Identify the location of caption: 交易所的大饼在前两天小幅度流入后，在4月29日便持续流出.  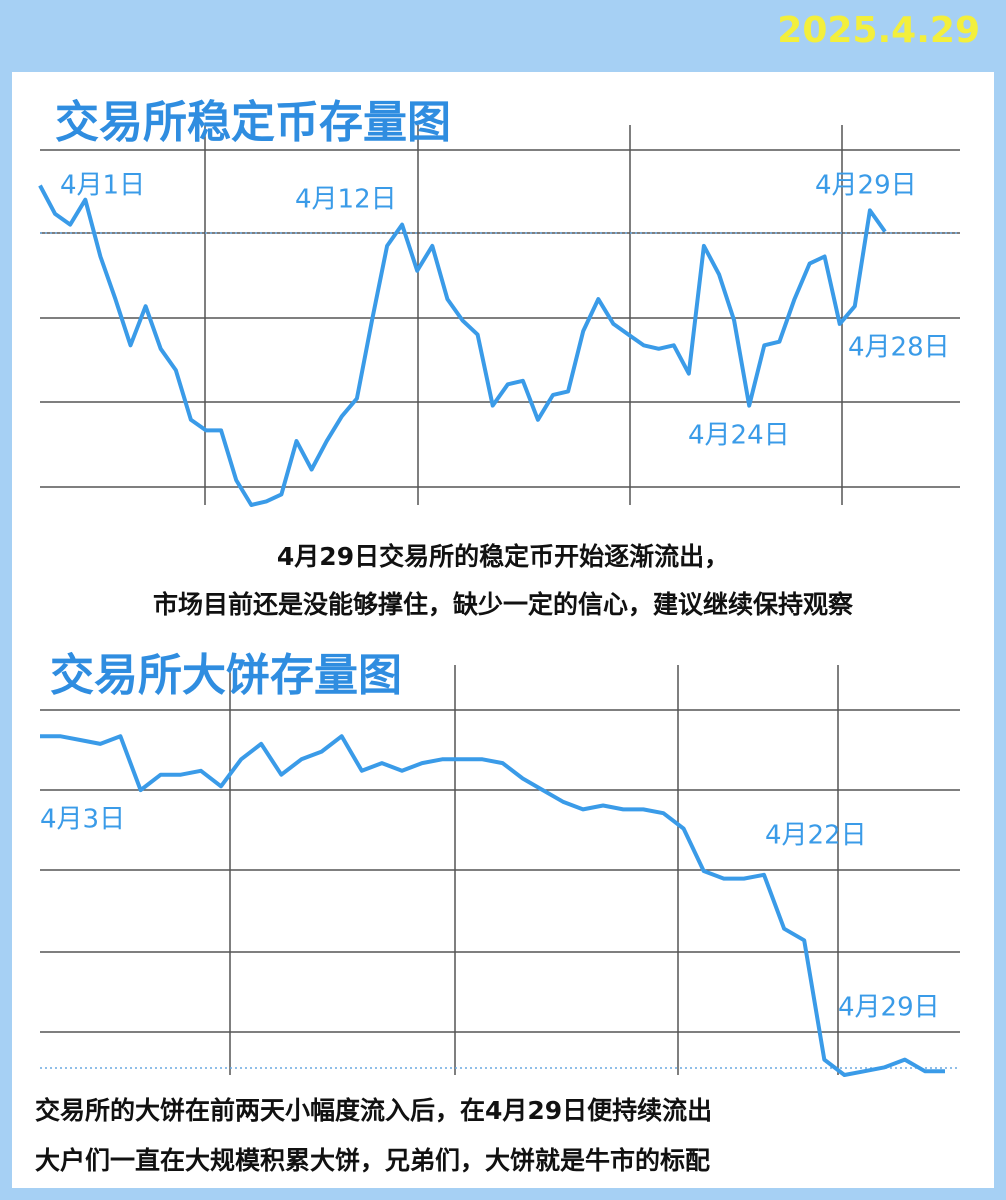
(373, 1110).